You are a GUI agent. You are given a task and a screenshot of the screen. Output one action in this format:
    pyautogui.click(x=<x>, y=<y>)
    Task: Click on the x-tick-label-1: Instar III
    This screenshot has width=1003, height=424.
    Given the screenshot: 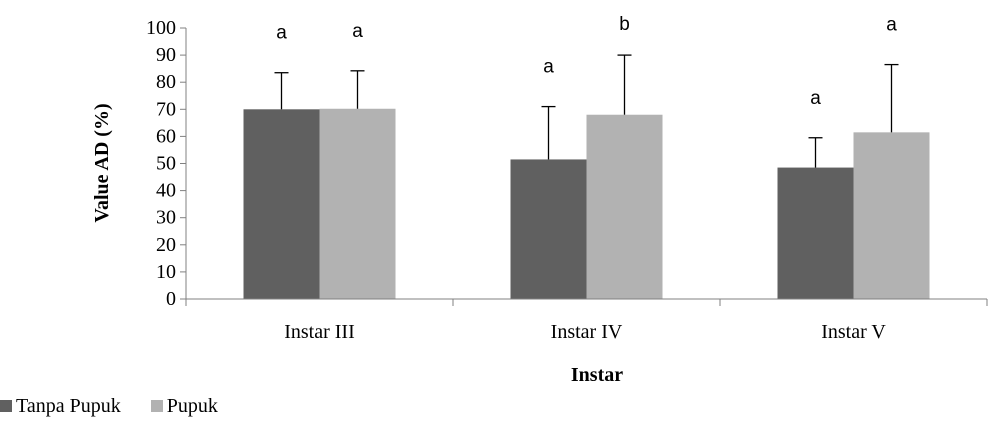 What is the action you would take?
    pyautogui.click(x=319, y=332)
    